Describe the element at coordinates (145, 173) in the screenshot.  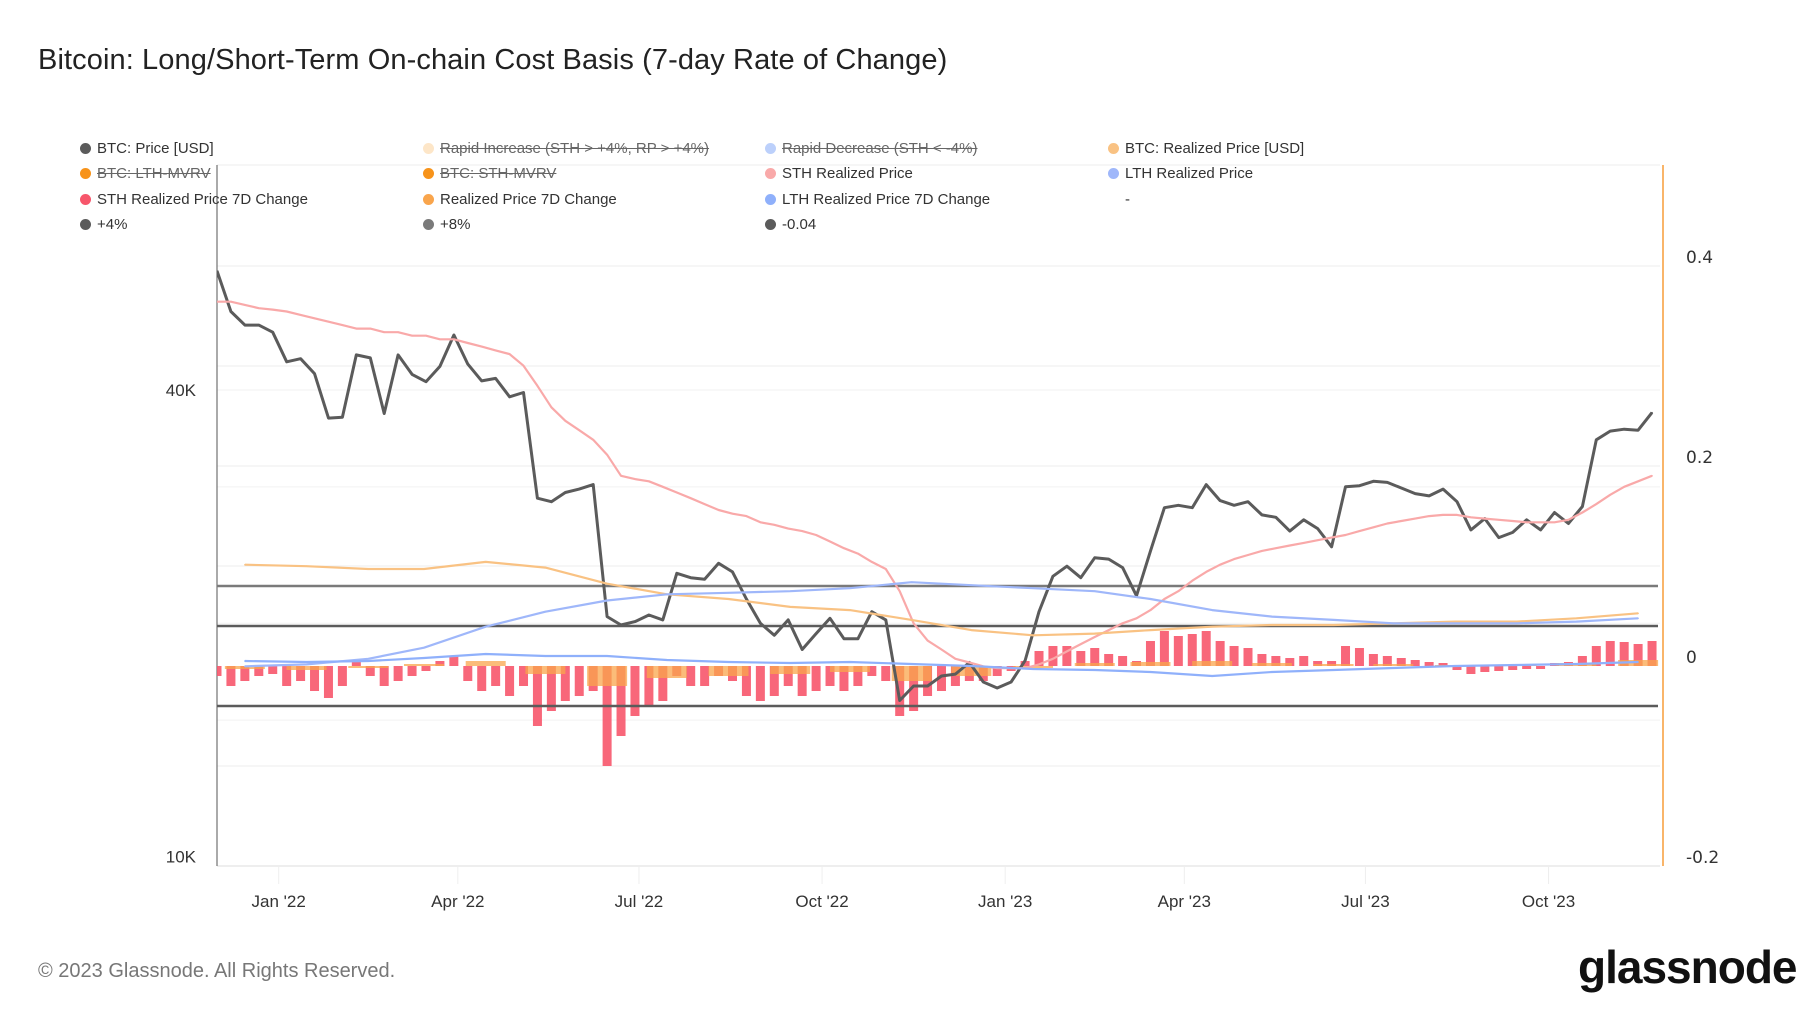
I see `legend-item: BTC: LTH-MVRV` at that location.